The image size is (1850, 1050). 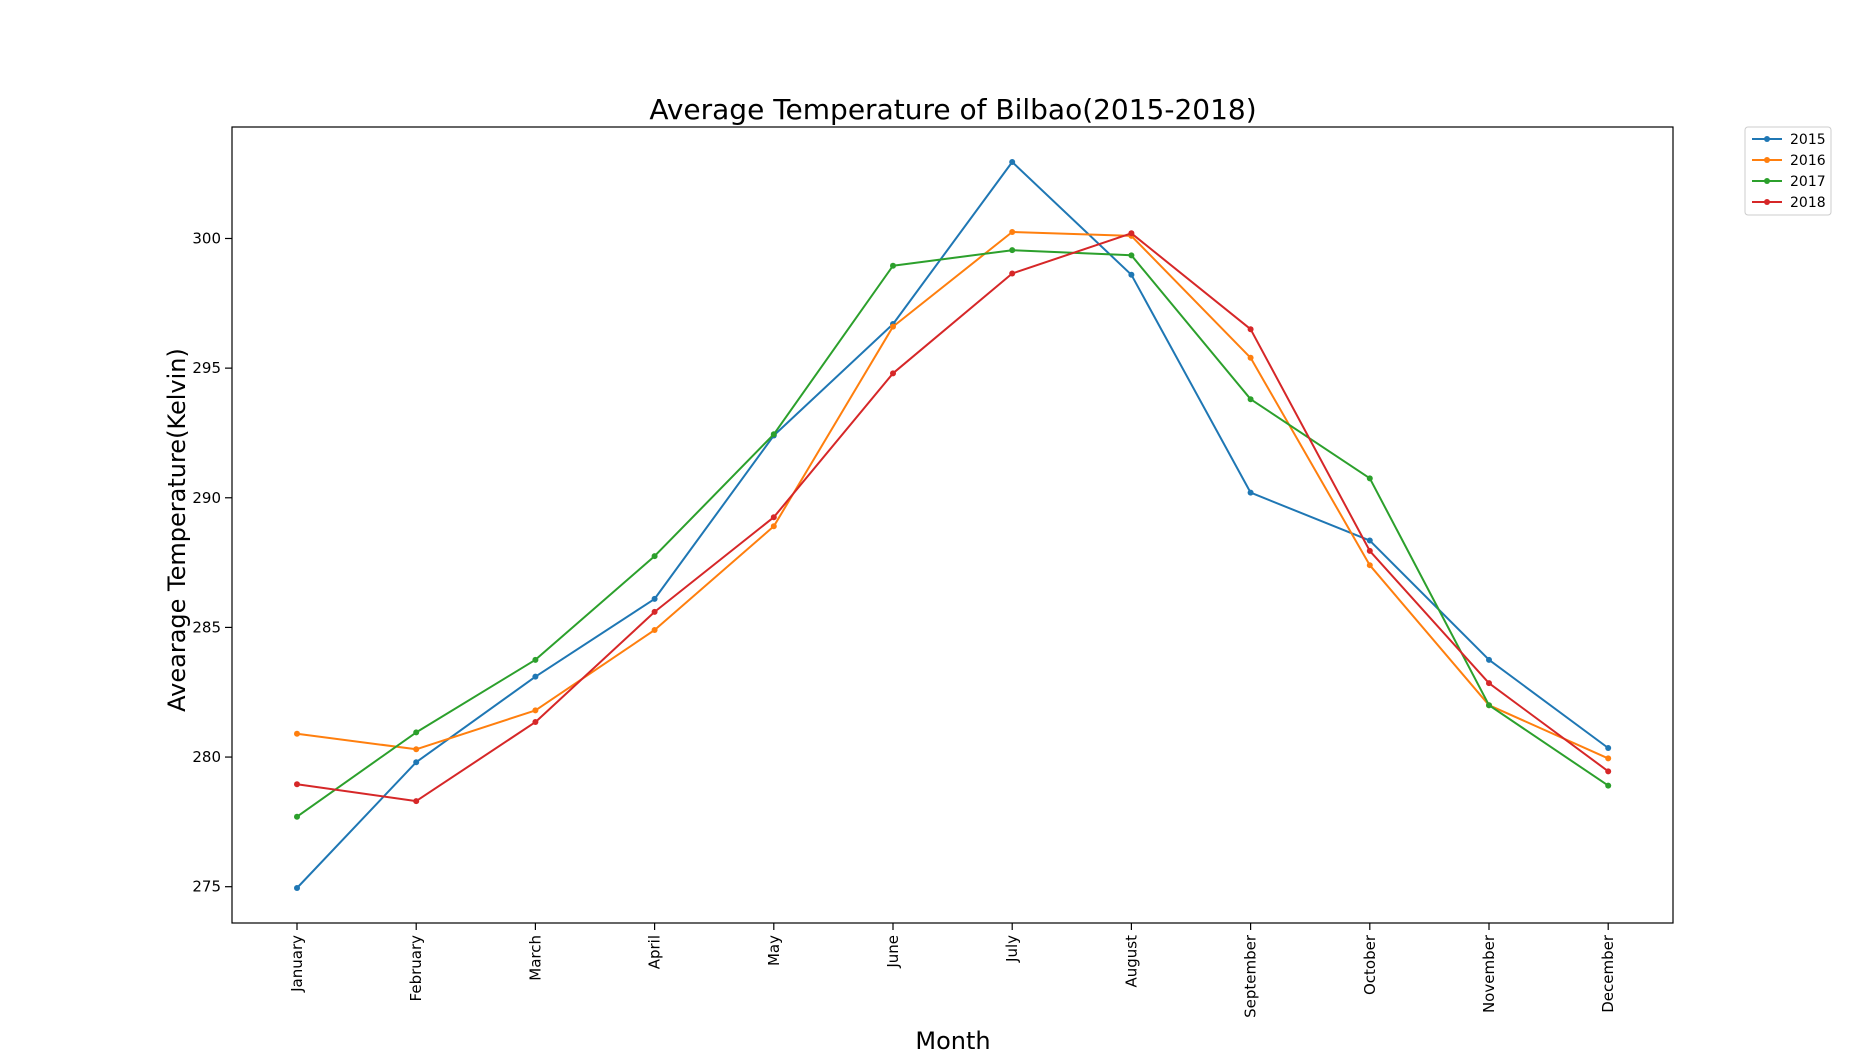 What do you see at coordinates (952, 1038) in the screenshot?
I see `x-axis-label: Month` at bounding box center [952, 1038].